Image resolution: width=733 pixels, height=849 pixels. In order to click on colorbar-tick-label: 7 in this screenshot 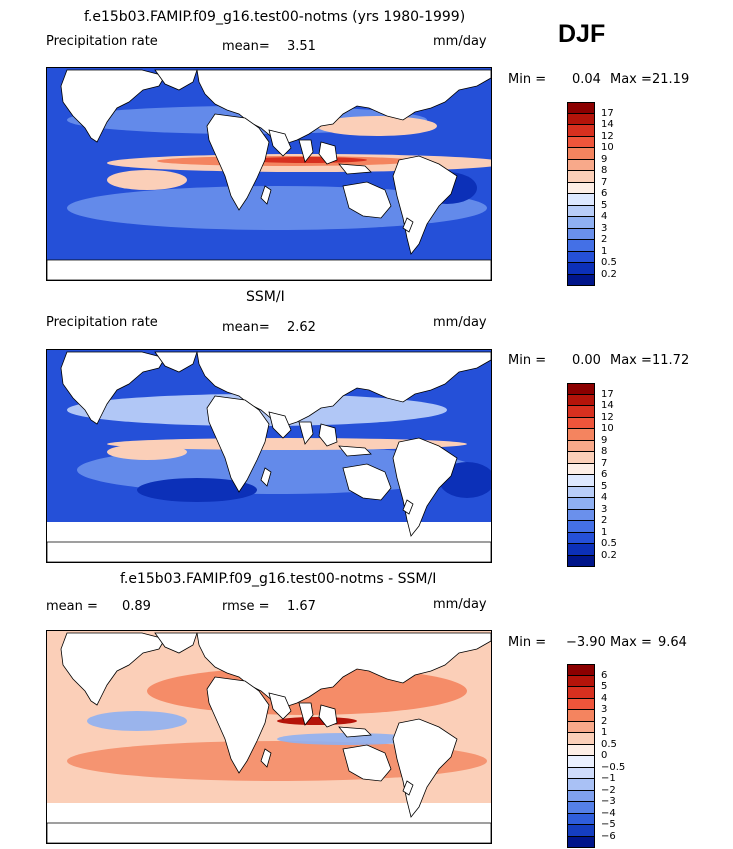, I will do `click(604, 463)`.